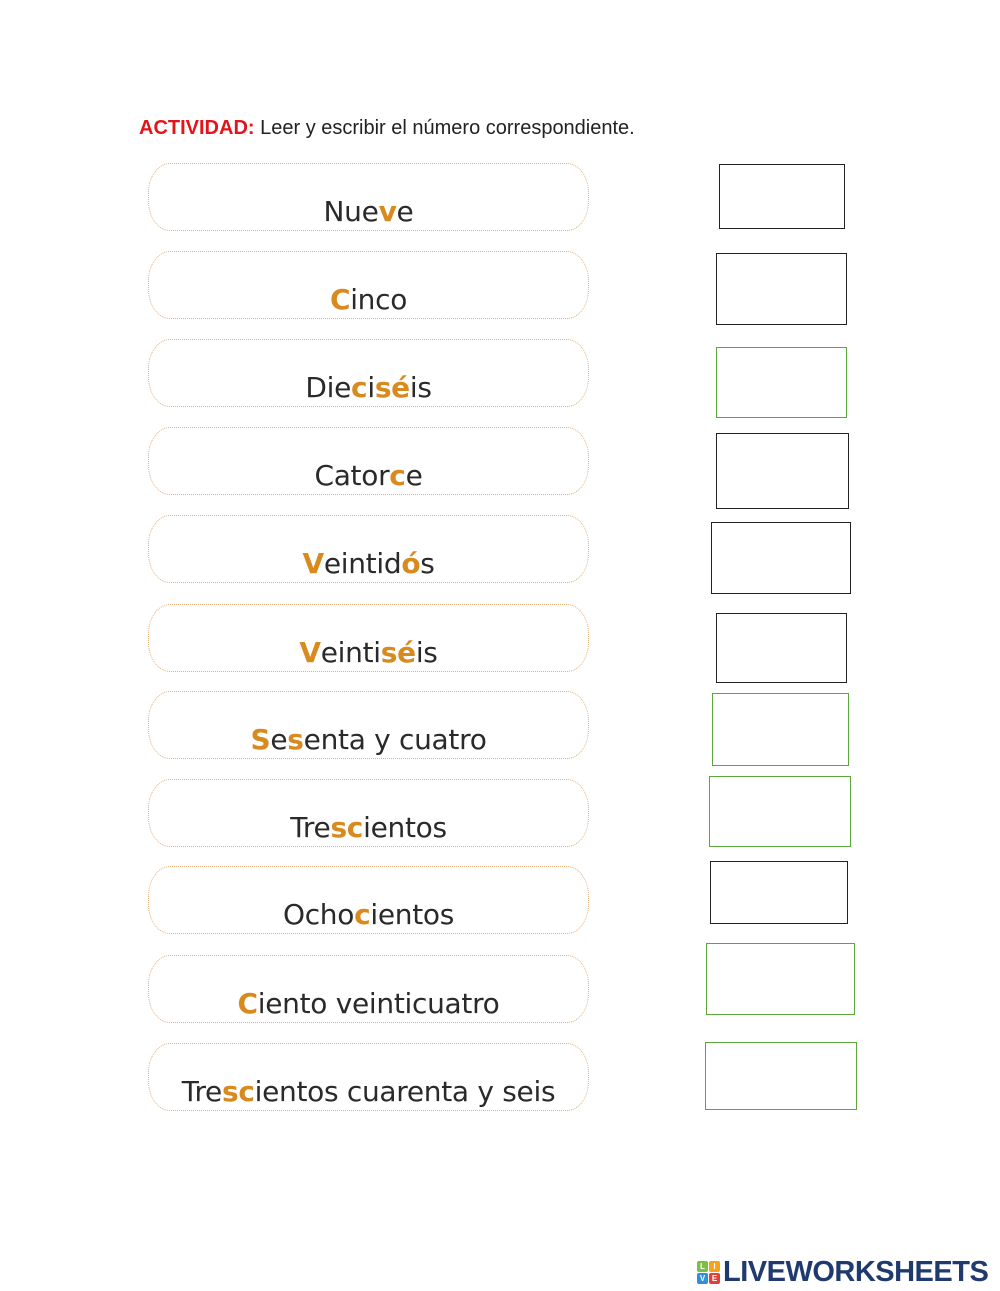 Image resolution: width=1000 pixels, height=1291 pixels. I want to click on word-segment: Ocho, so click(318, 914).